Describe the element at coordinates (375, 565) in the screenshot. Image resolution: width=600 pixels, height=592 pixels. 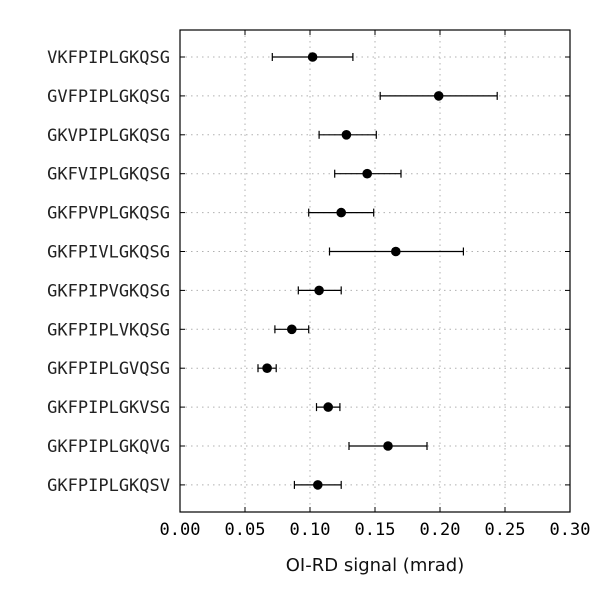
I see `x-axis-title: OI-RD signal (mrad)` at that location.